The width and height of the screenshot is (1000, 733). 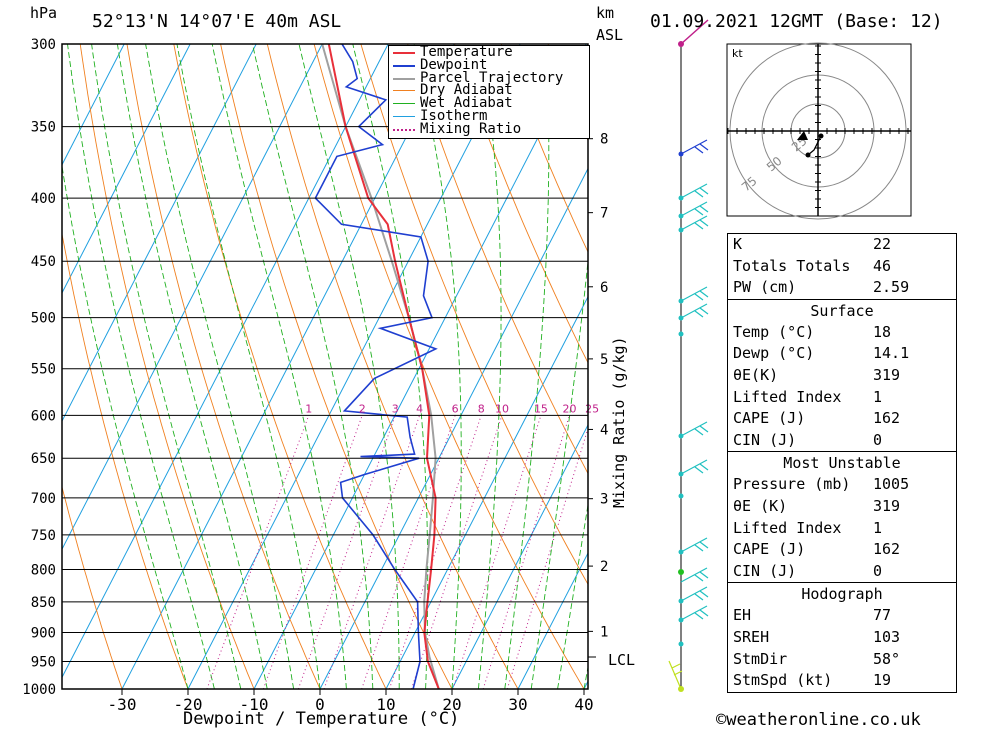 I want to click on pressure-tick-label: 500, so click(x=43, y=319).